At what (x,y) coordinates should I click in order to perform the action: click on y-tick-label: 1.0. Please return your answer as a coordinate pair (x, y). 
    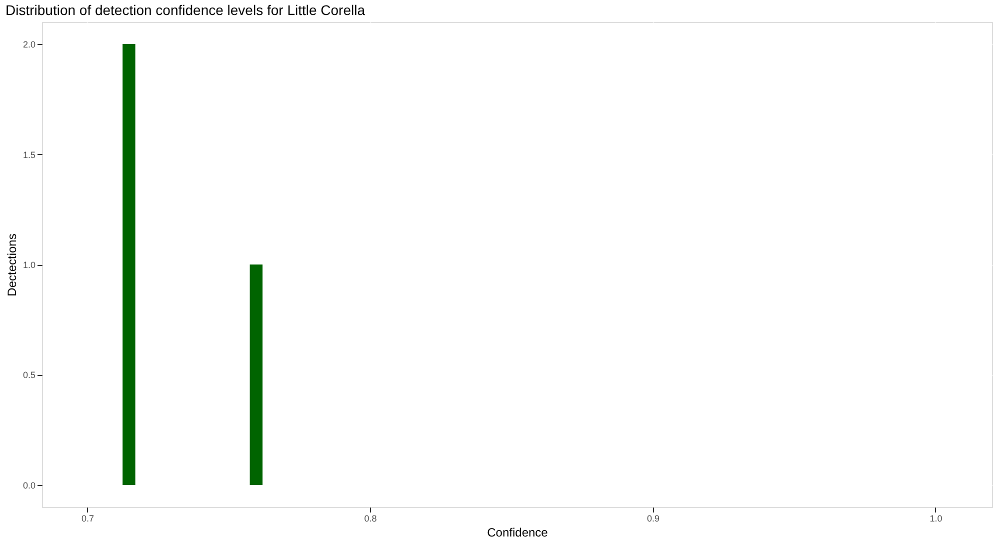
    Looking at the image, I should click on (29, 265).